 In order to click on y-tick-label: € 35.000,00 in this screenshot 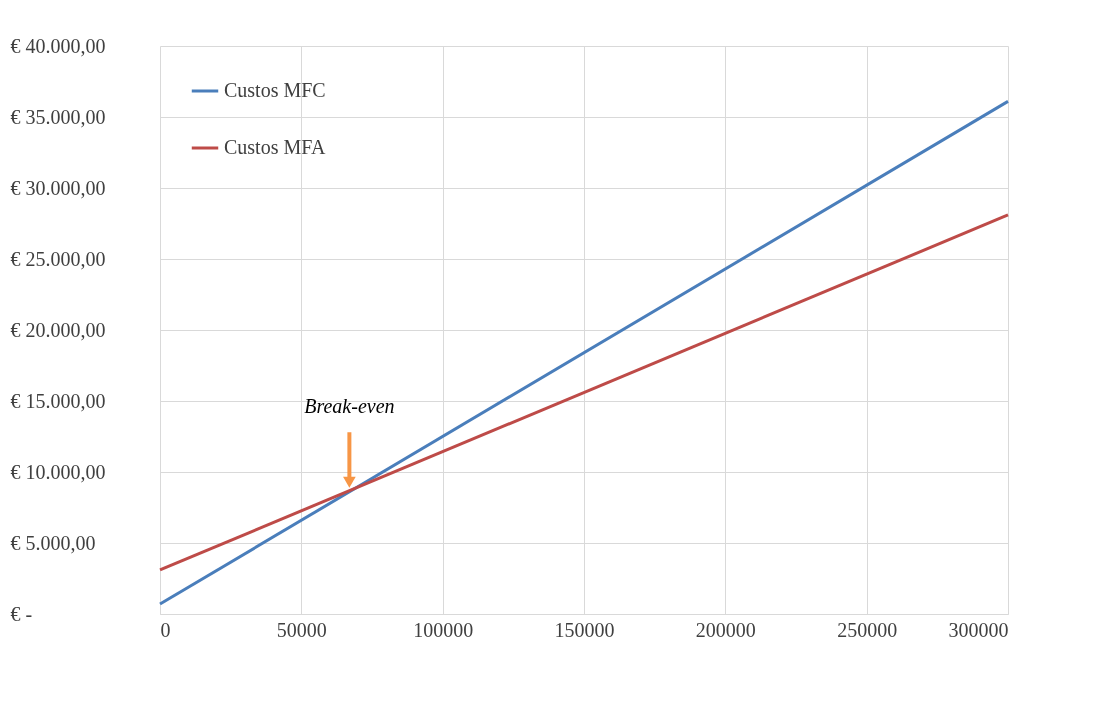, I will do `click(58, 116)`.